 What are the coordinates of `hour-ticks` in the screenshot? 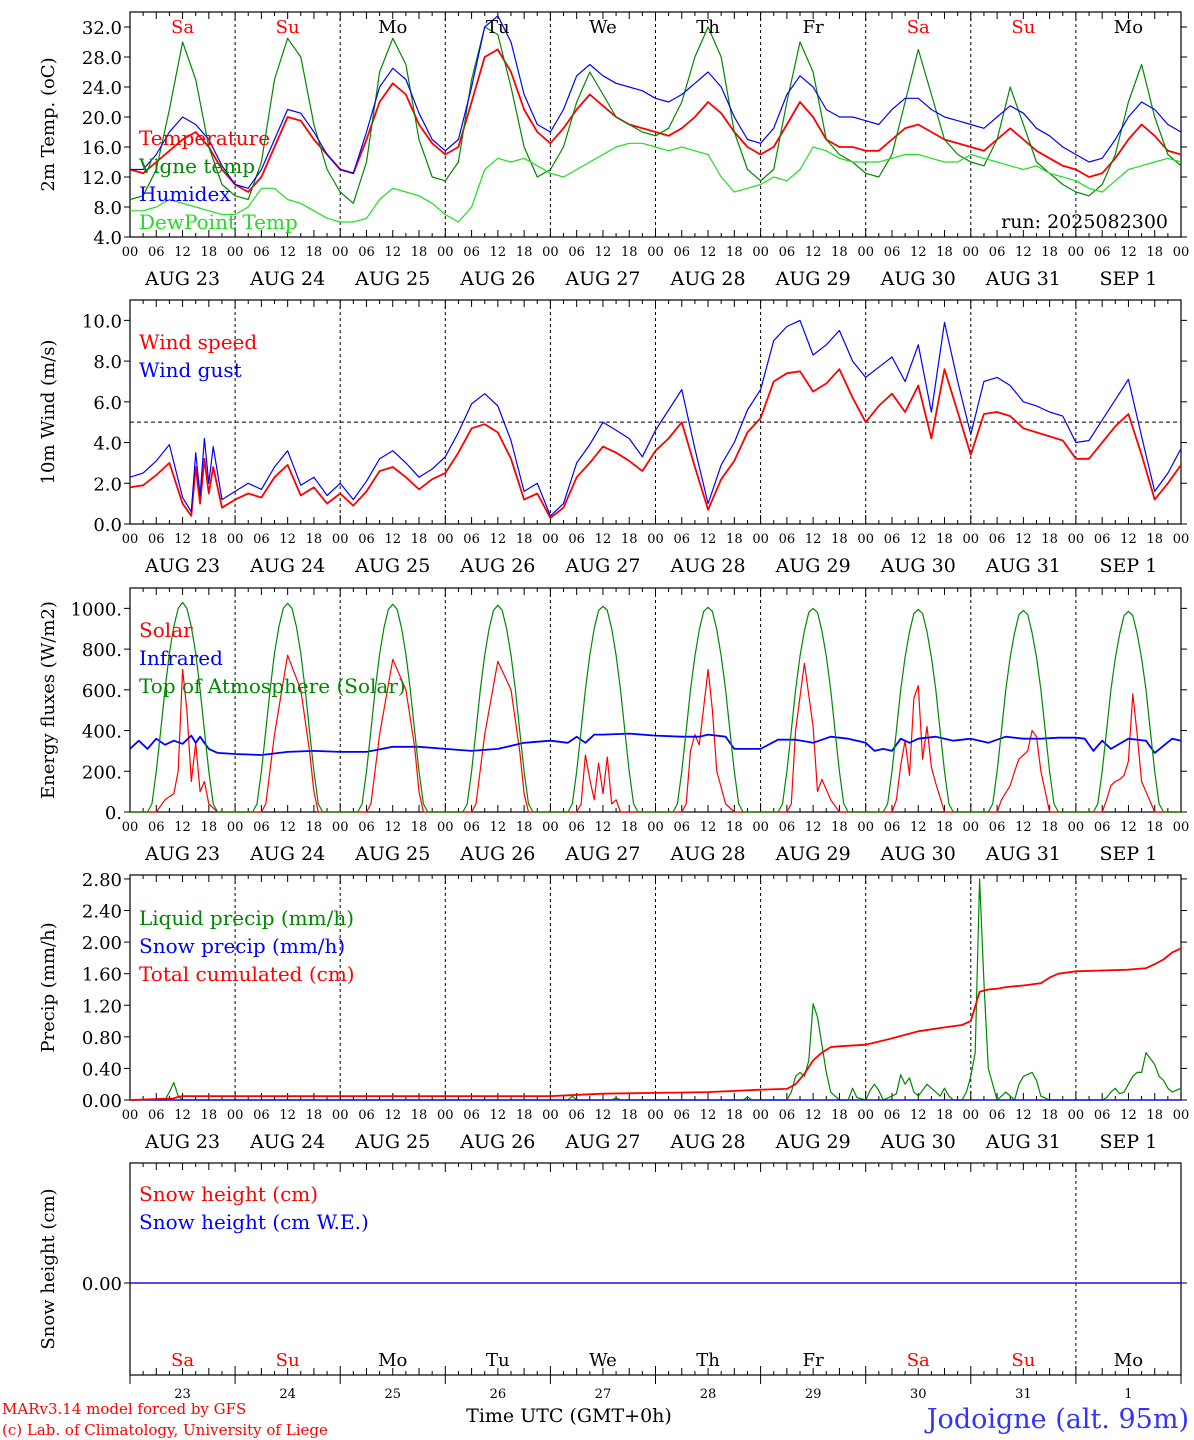 It's located at (655, 412).